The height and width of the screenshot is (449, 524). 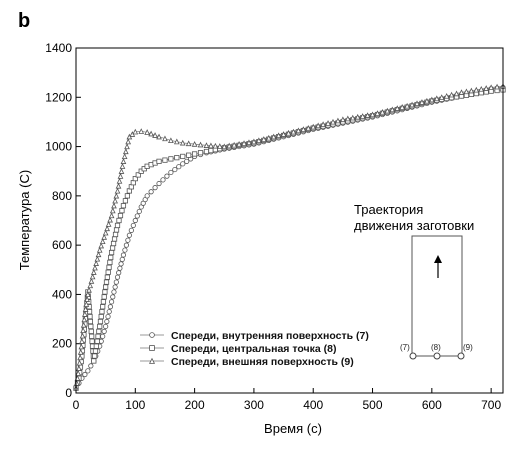 I want to click on x-axis-label: Время (с), so click(x=293, y=428).